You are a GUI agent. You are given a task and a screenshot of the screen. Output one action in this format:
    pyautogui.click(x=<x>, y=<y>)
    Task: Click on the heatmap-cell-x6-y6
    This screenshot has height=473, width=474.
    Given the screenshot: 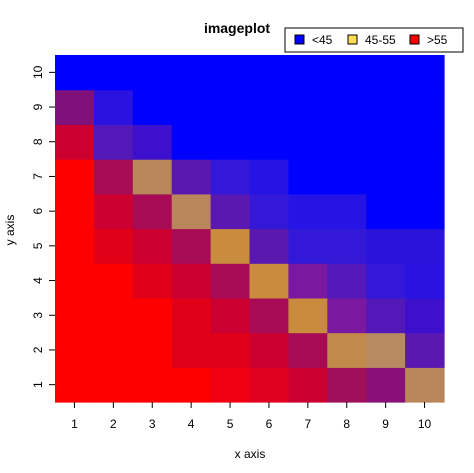 What is the action you would take?
    pyautogui.click(x=269, y=211)
    